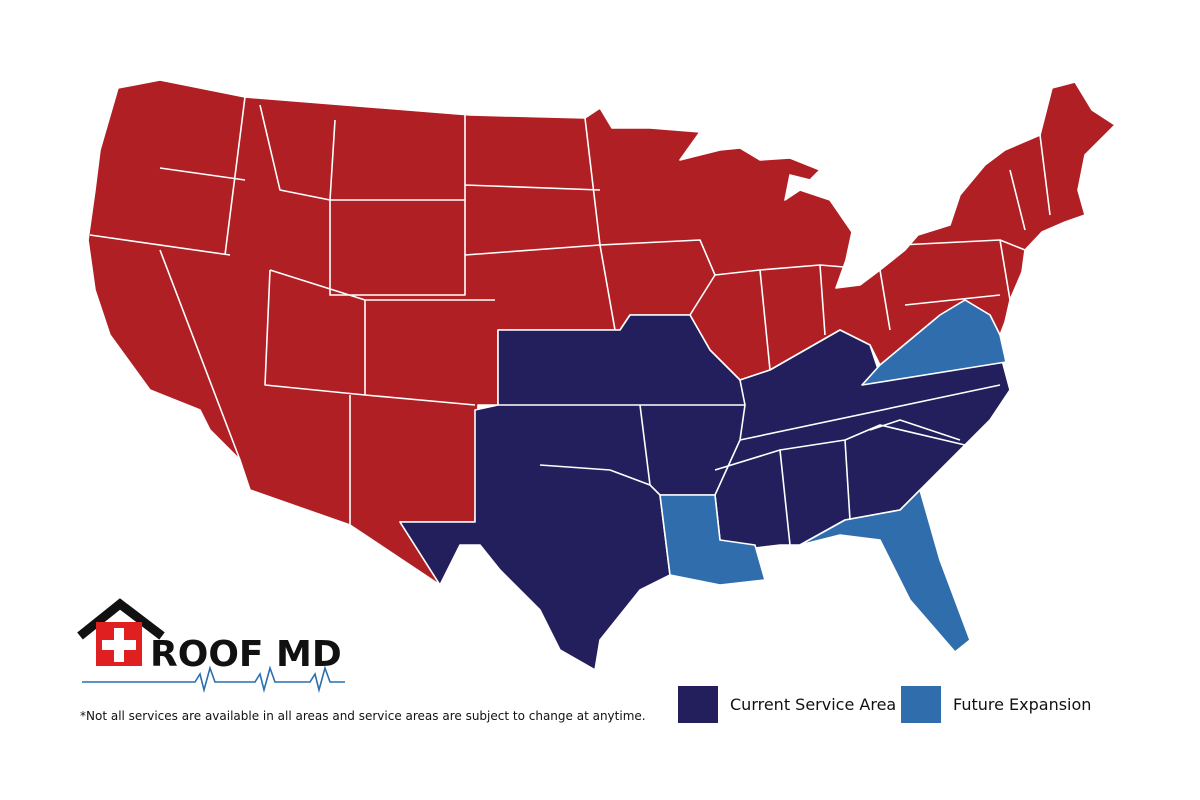 Image resolution: width=1200 pixels, height=800 pixels. What do you see at coordinates (934, 342) in the screenshot?
I see `virginia` at bounding box center [934, 342].